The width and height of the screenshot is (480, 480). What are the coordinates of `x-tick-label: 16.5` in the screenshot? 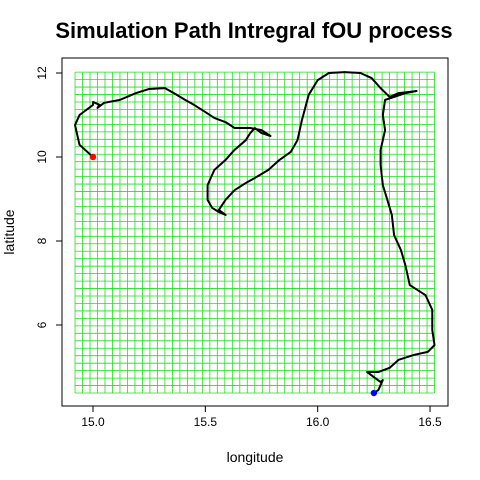 It's located at (430, 422).